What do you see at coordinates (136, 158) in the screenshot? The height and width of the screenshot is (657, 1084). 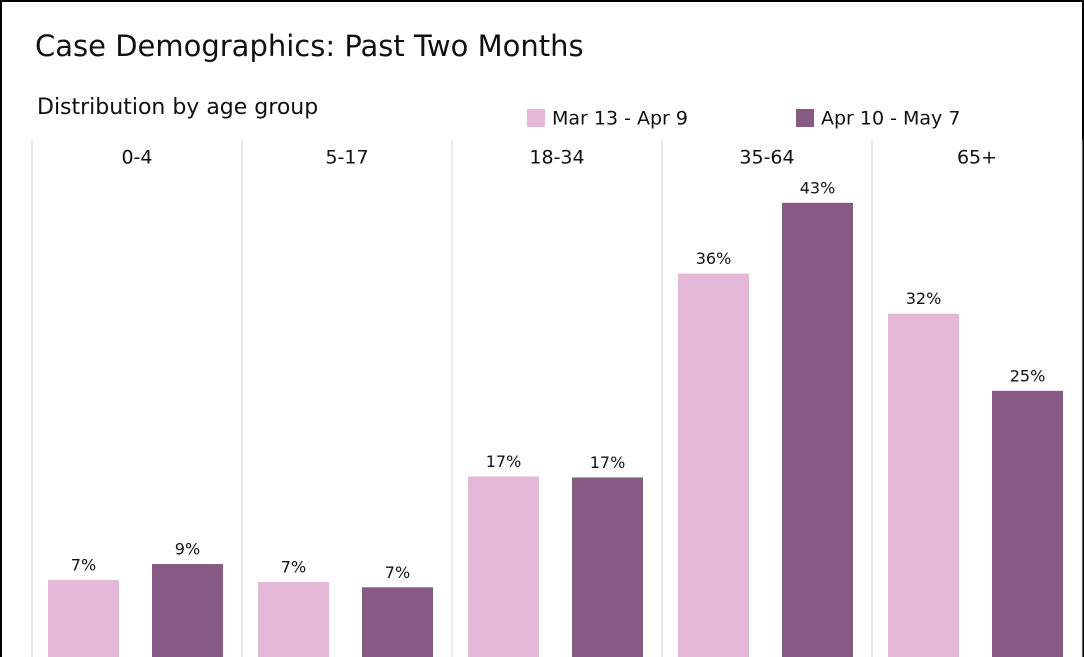 I see `category-label: 0-4` at bounding box center [136, 158].